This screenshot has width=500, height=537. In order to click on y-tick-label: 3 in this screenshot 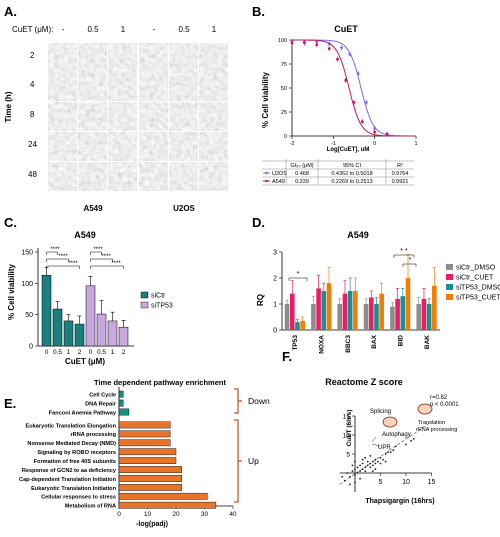, I will do `click(275, 253)`.